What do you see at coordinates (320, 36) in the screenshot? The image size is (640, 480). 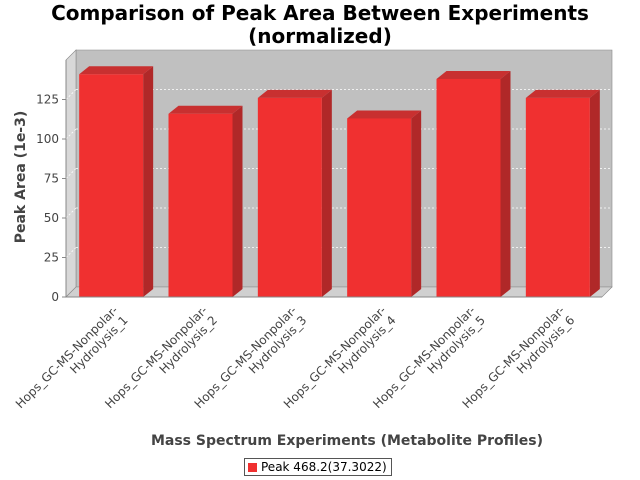 I see `chart-title-line-2: (normalized)` at bounding box center [320, 36].